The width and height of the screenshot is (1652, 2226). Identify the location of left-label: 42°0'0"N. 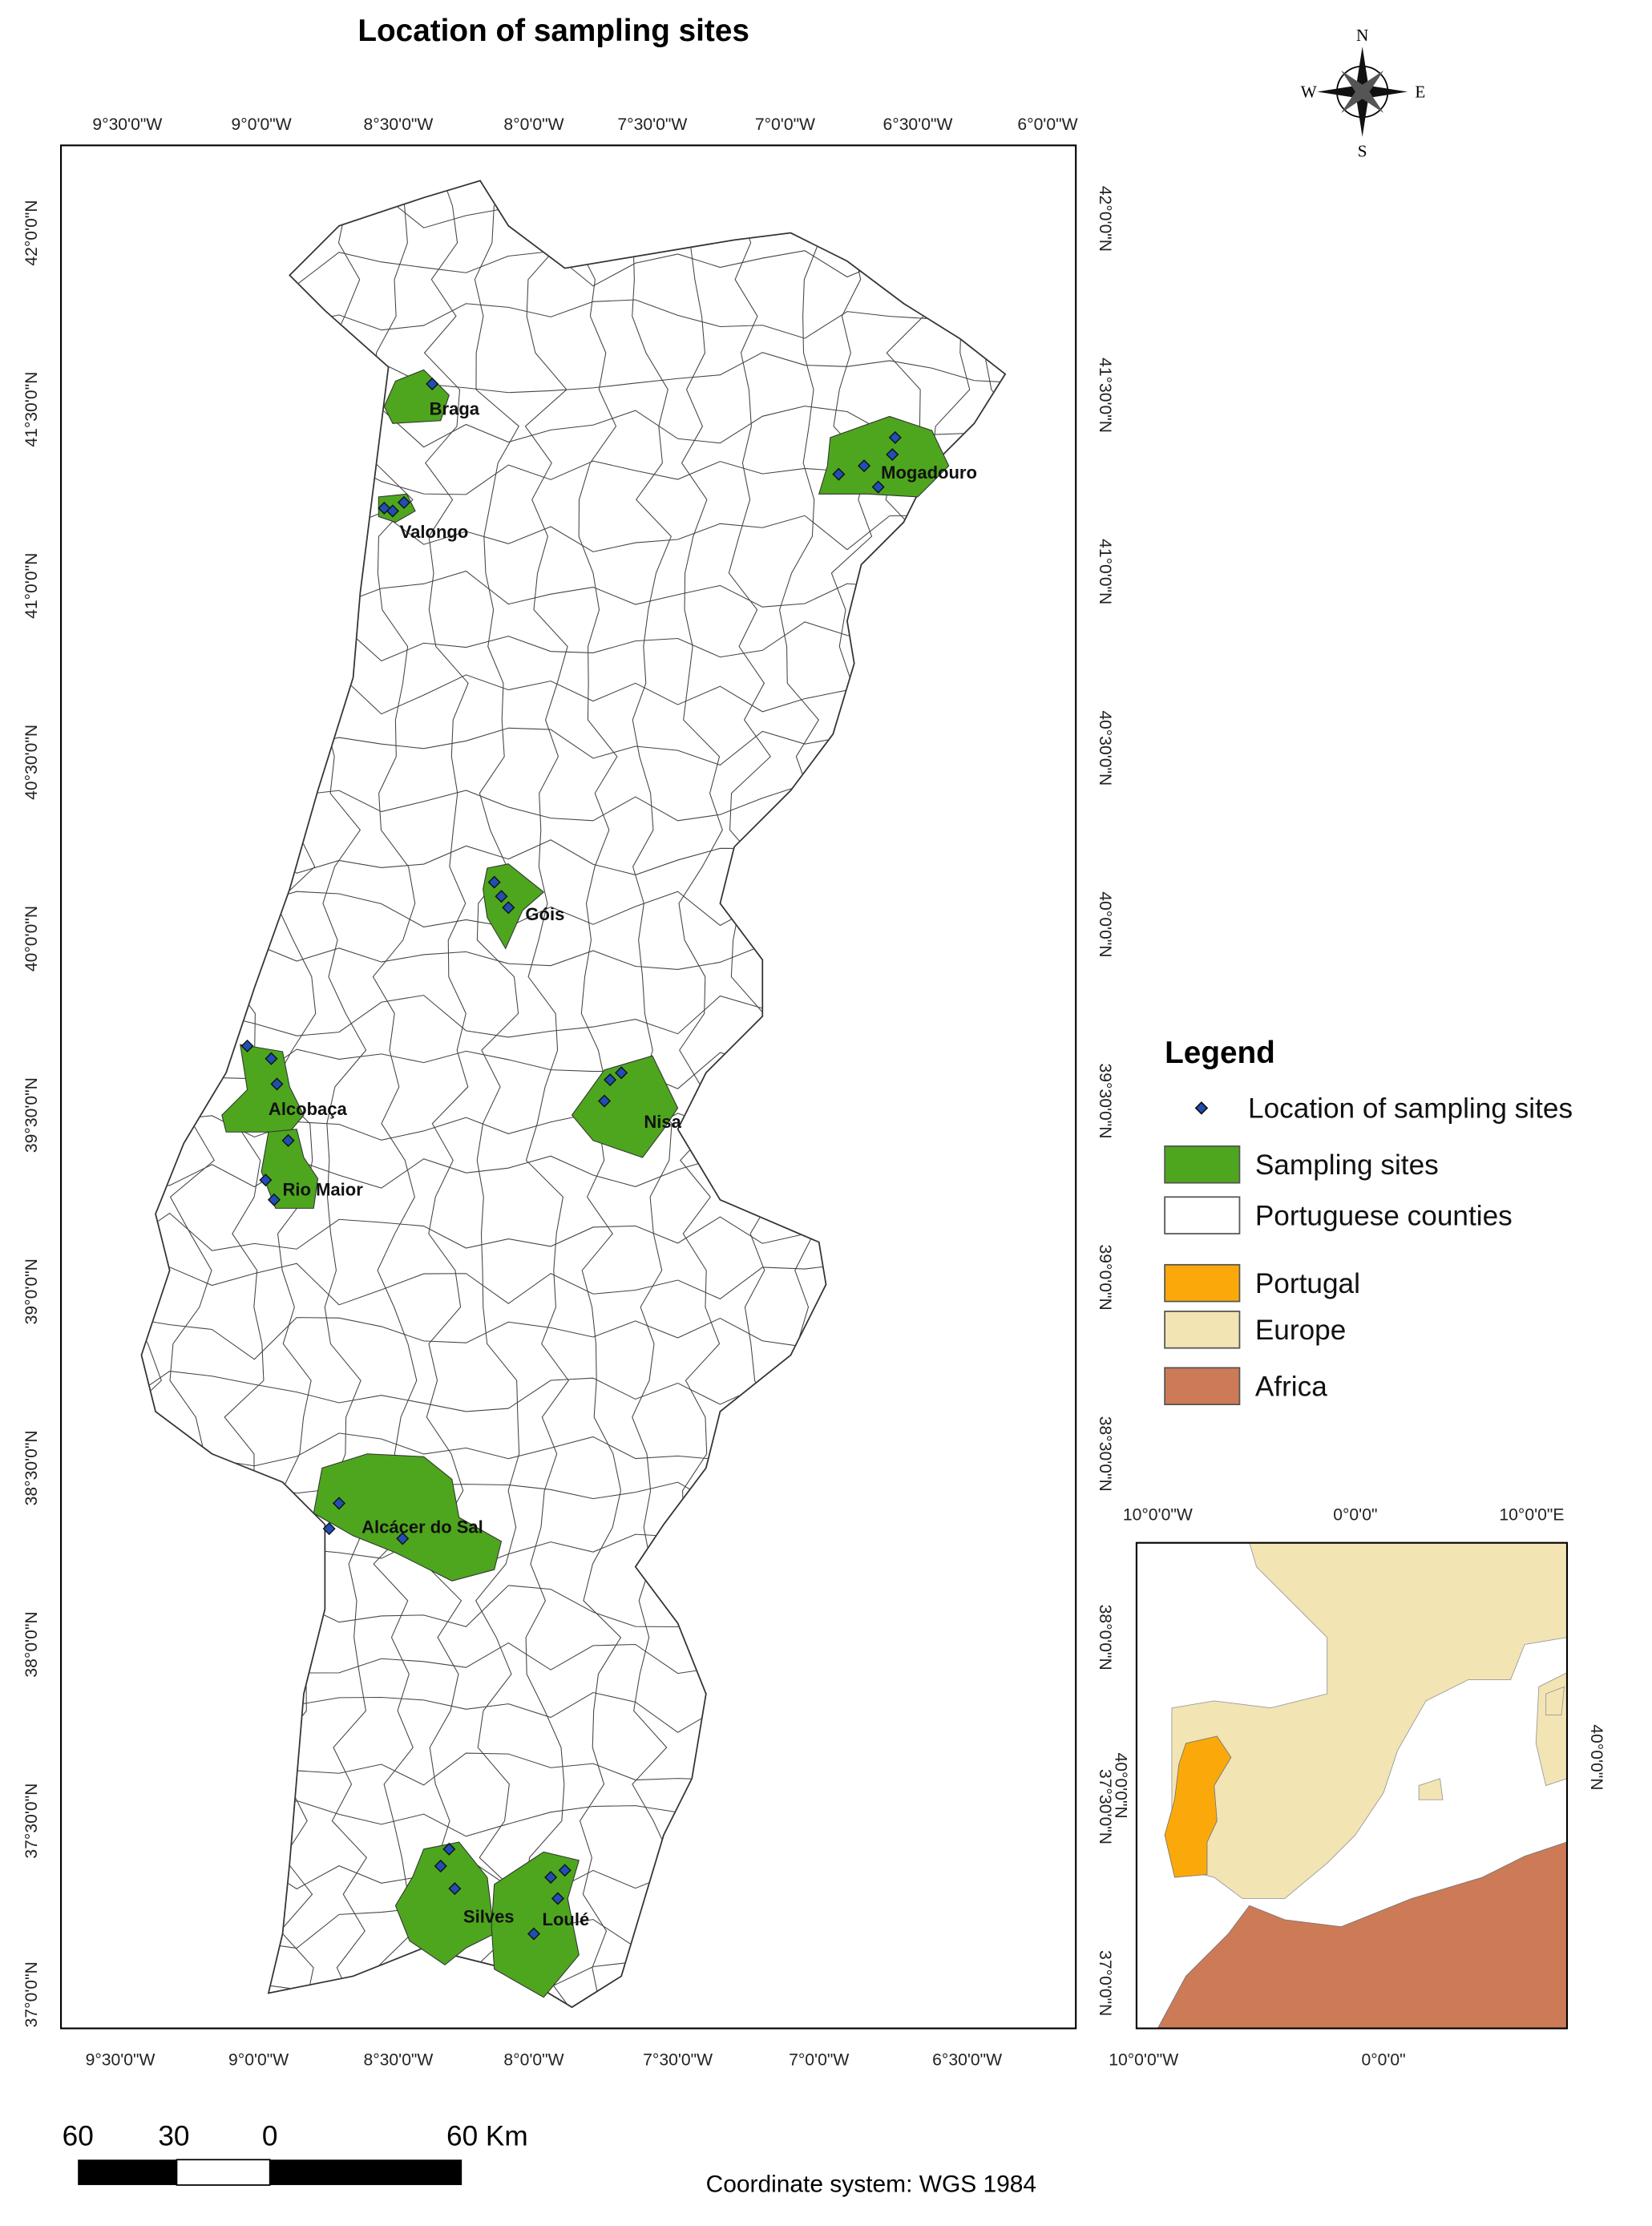
(31, 232).